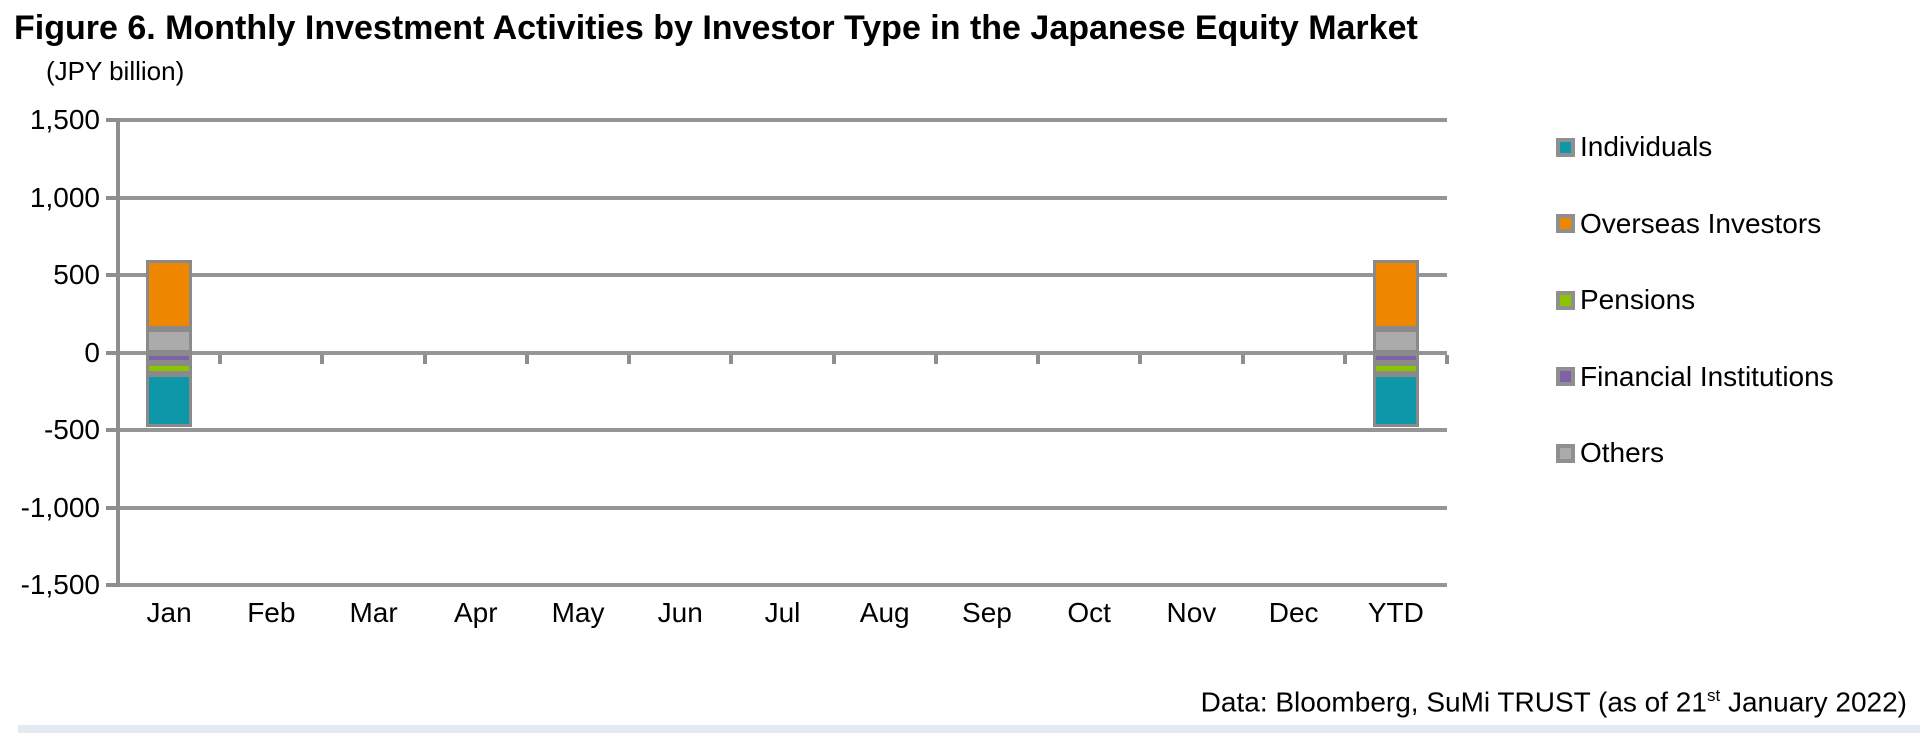 The width and height of the screenshot is (1920, 733). What do you see at coordinates (92, 352) in the screenshot?
I see `y-axis-tick-label: 0` at bounding box center [92, 352].